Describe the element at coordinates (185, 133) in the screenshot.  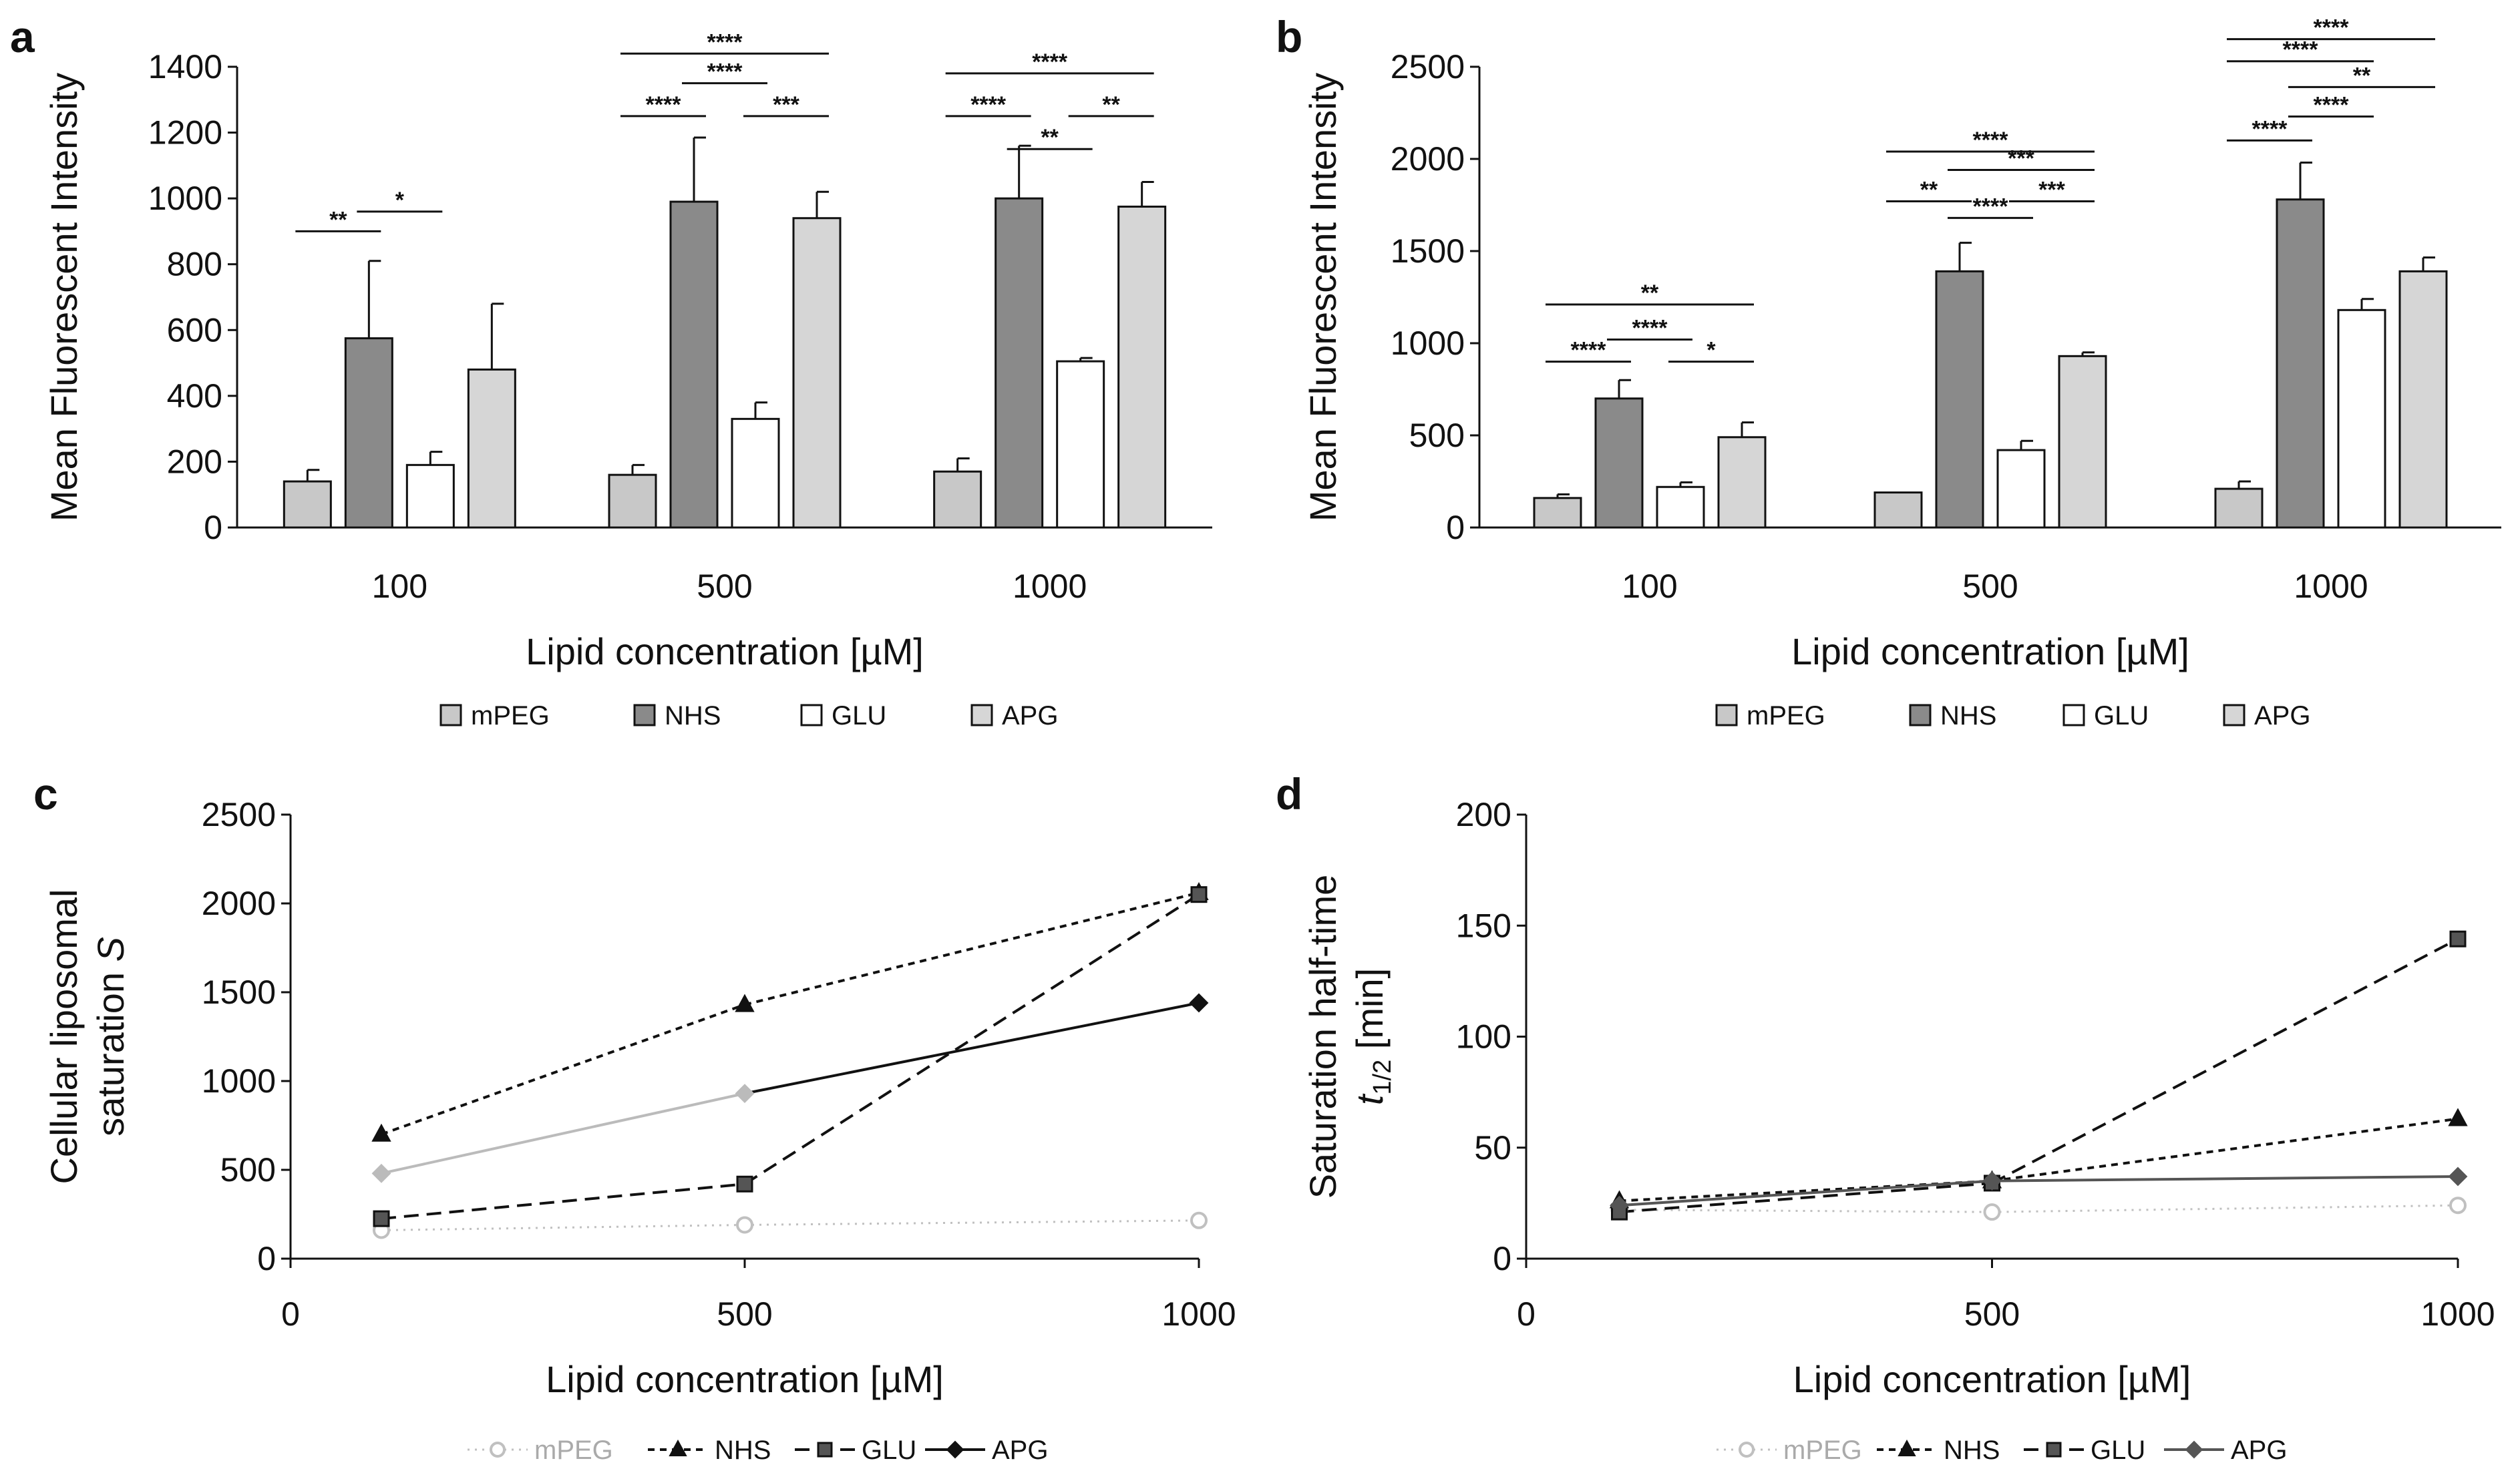
I see `y-tick-label: 1200` at that location.